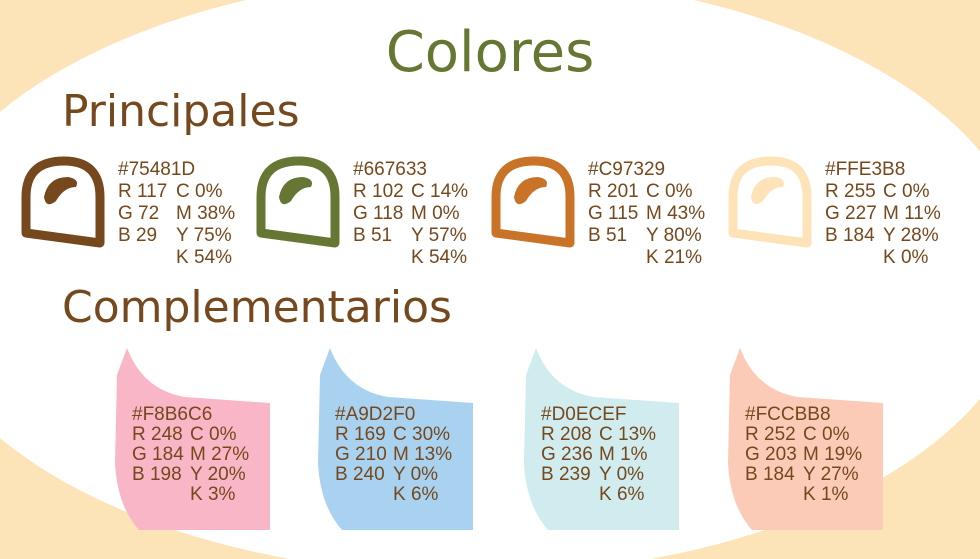 The image size is (980, 559). Describe the element at coordinates (213, 494) in the screenshot. I see `cmyk-value: K 3%` at that location.